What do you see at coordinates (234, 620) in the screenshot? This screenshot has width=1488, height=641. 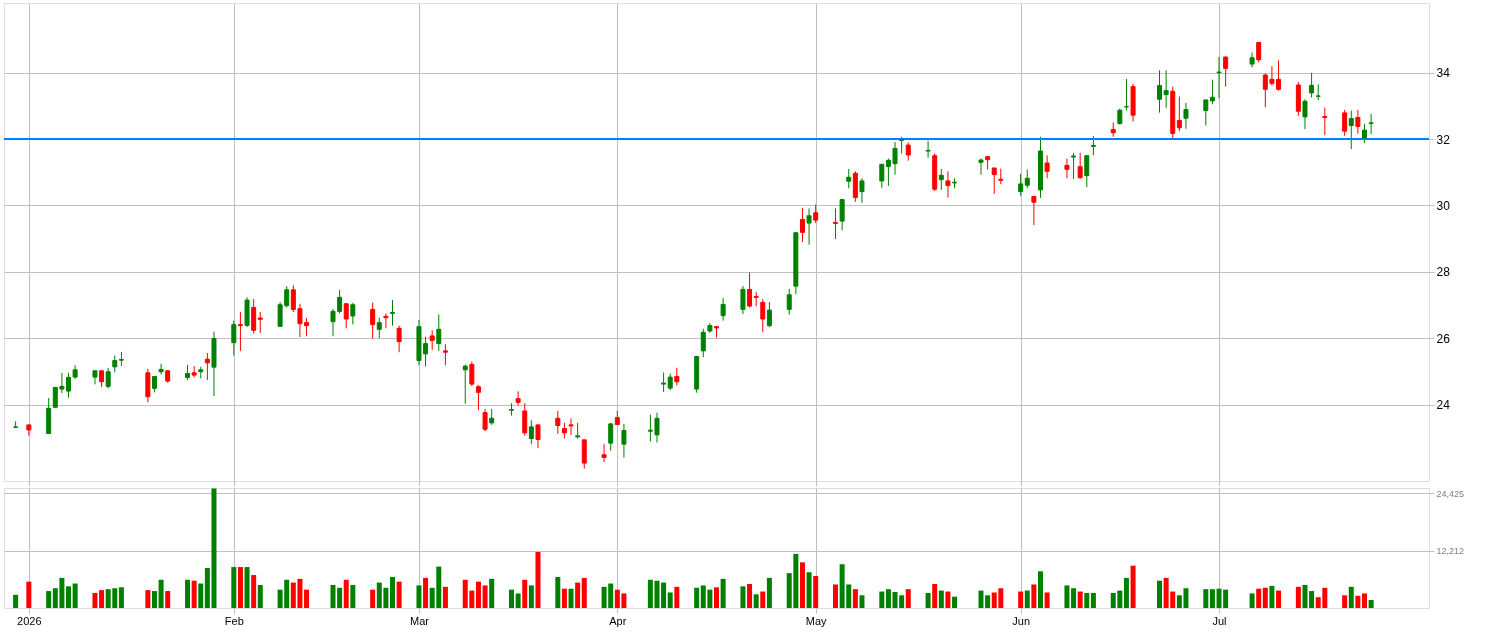 I see `x-tick-label: Feb` at bounding box center [234, 620].